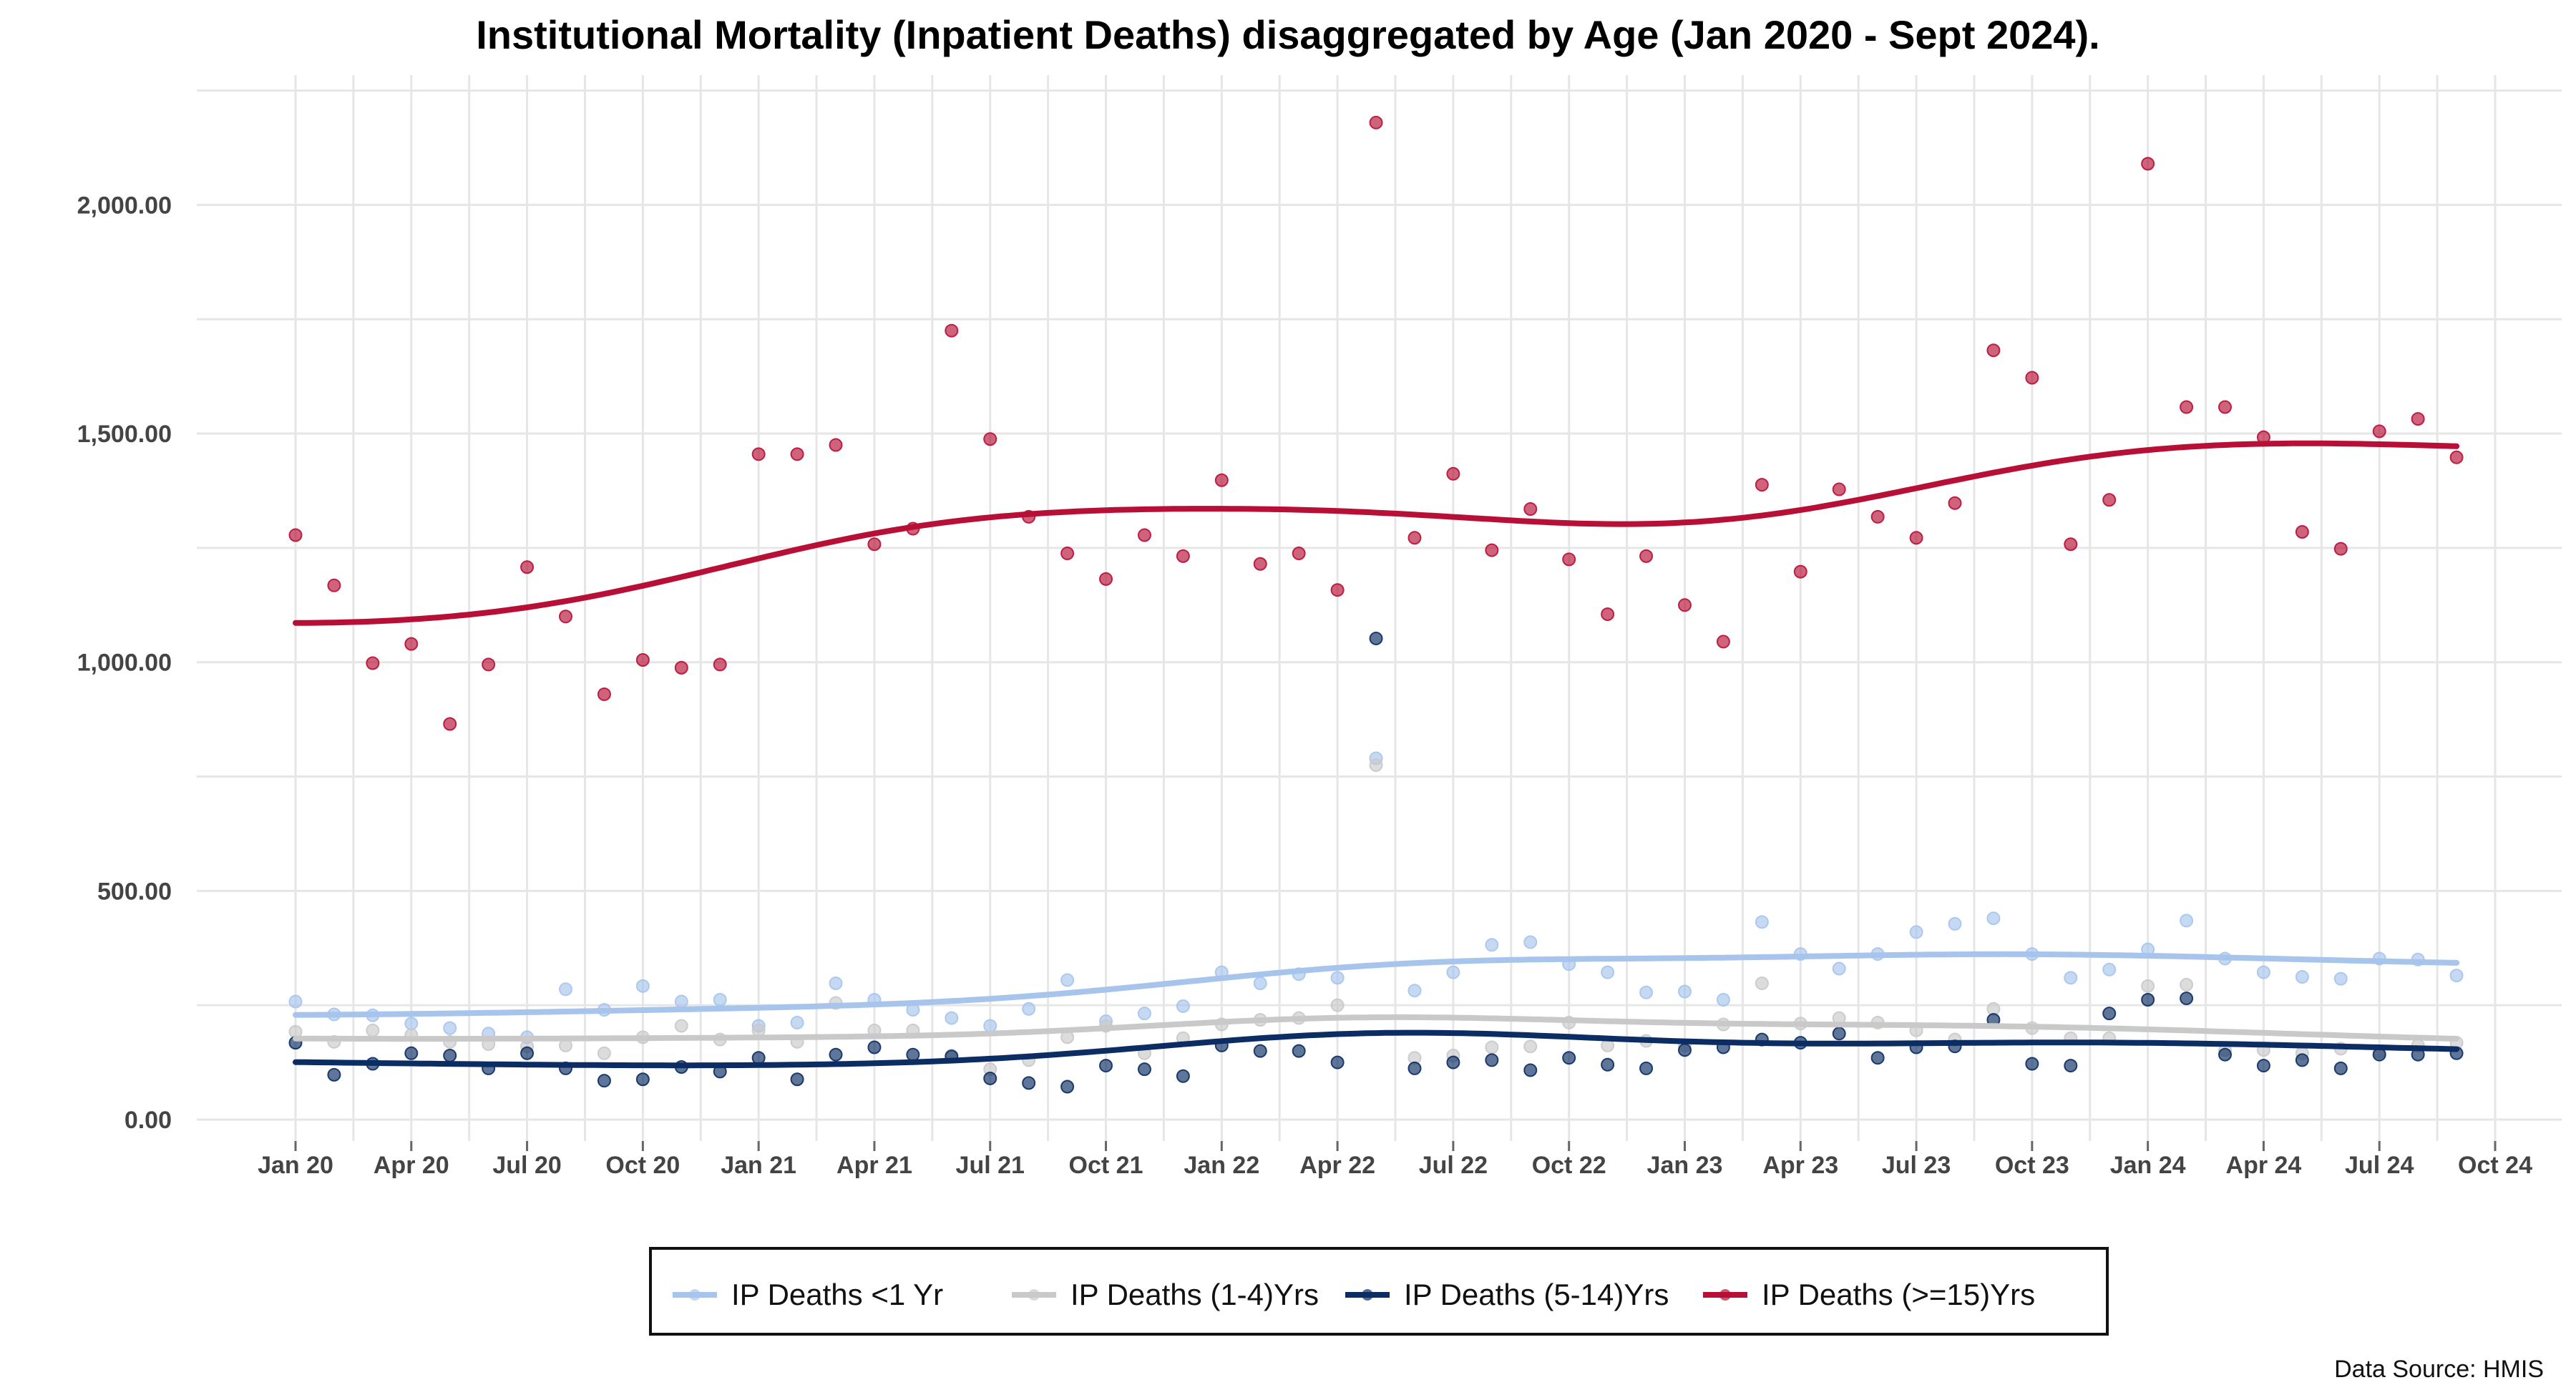 This screenshot has height=1395, width=2576. I want to click on legend-item: IP Deaths (1-4)Yrs, so click(1165, 1295).